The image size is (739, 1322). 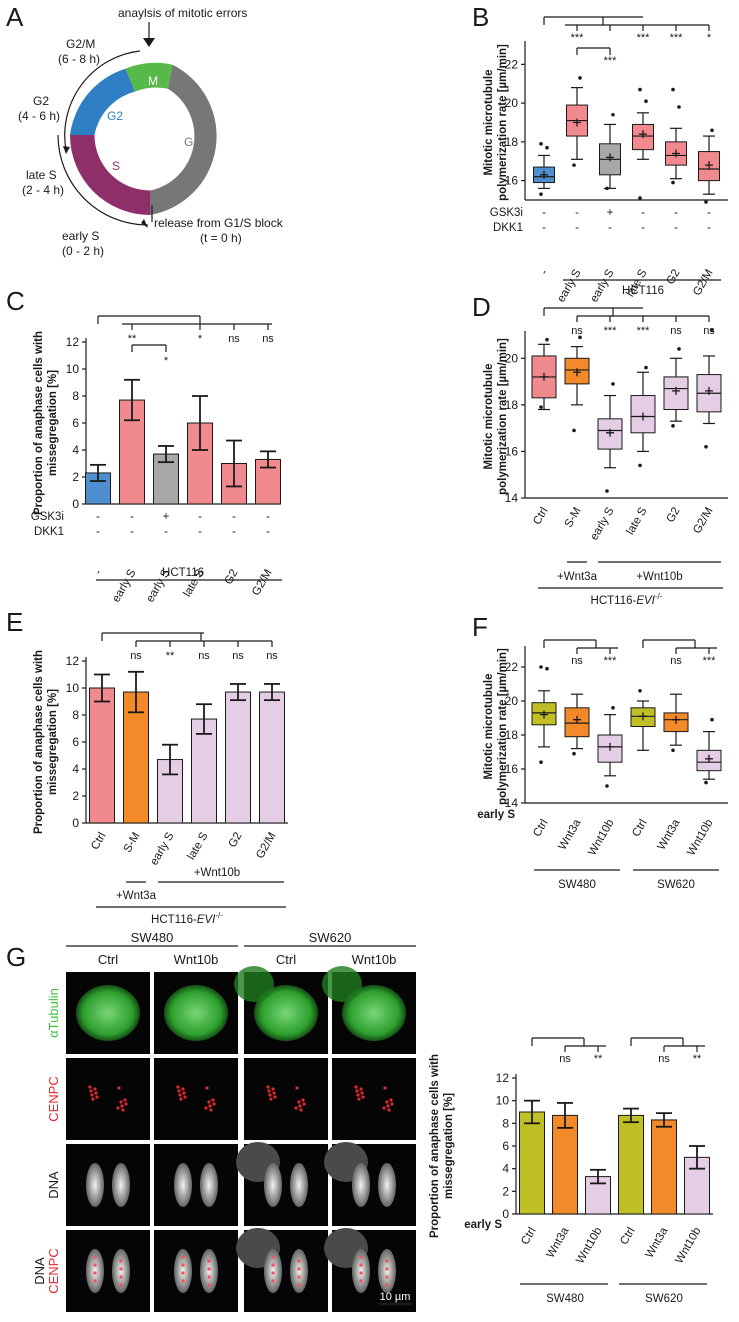 What do you see at coordinates (709, 228) in the screenshot?
I see `row-value-b-1-5: -` at bounding box center [709, 228].